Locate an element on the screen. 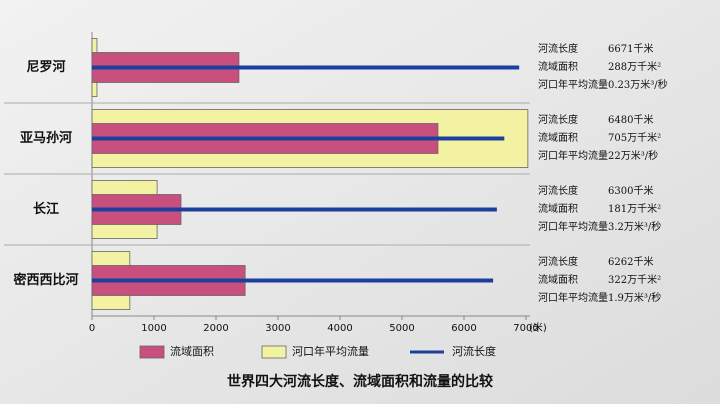 The height and width of the screenshot is (404, 720). annotation-value: 1.9万米³/秒 is located at coordinates (634, 297).